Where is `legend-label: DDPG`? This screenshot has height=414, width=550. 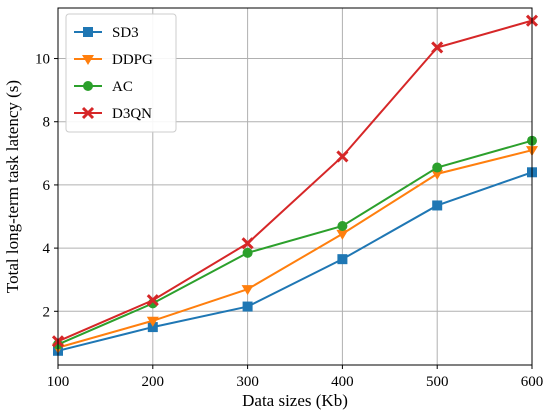
legend-label: DDPG is located at coordinates (132, 60).